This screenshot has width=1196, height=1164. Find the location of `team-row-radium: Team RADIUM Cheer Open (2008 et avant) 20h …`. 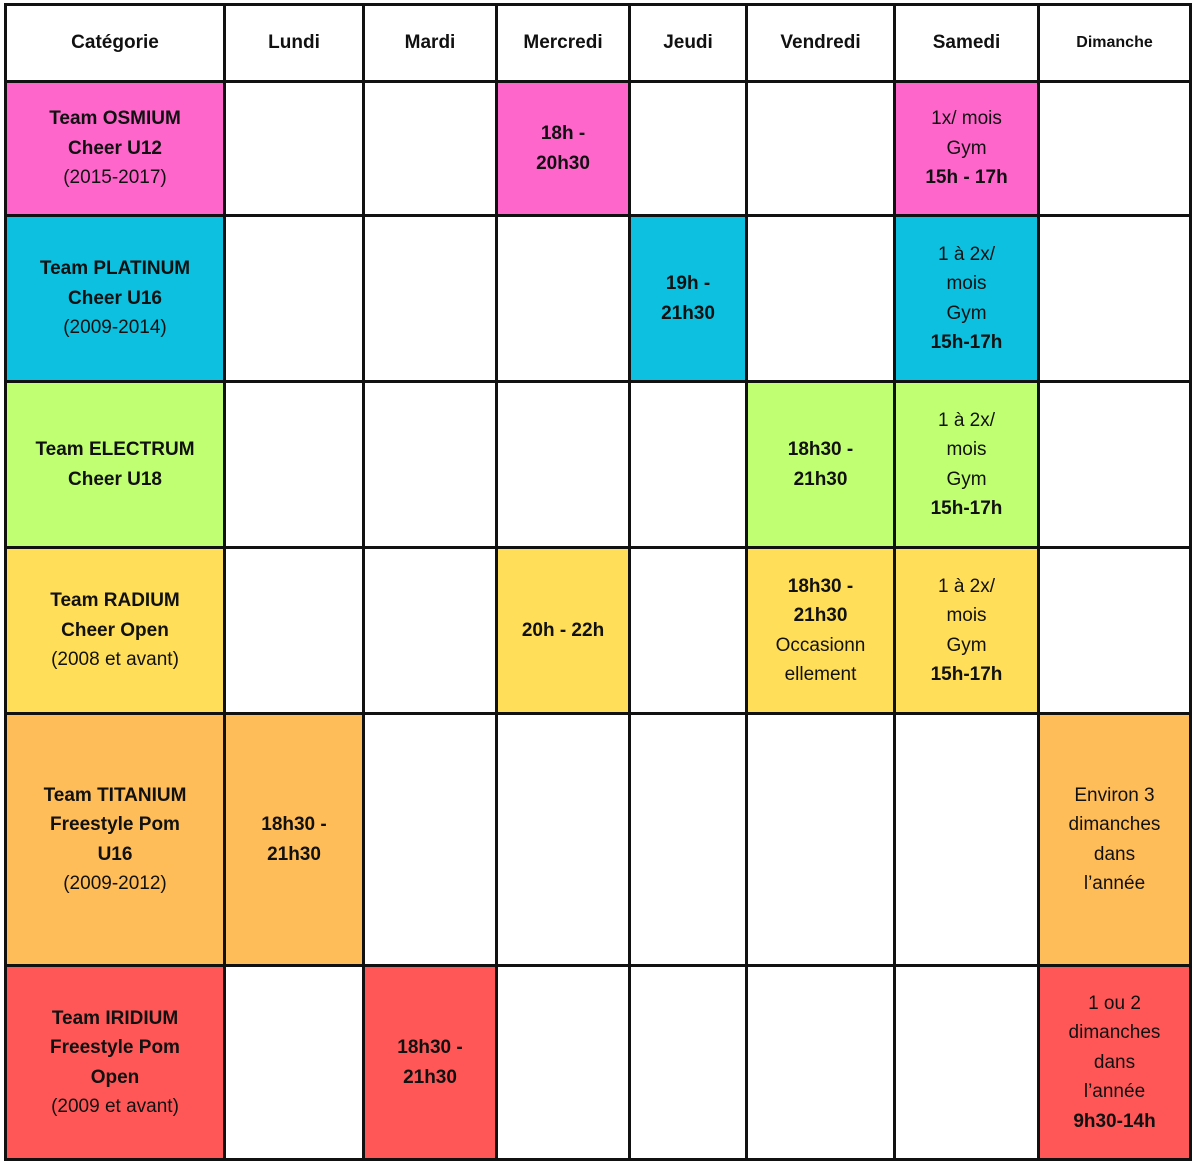

team-row-radium: Team RADIUM Cheer Open (2008 et avant) 20h … is located at coordinates (598, 630).